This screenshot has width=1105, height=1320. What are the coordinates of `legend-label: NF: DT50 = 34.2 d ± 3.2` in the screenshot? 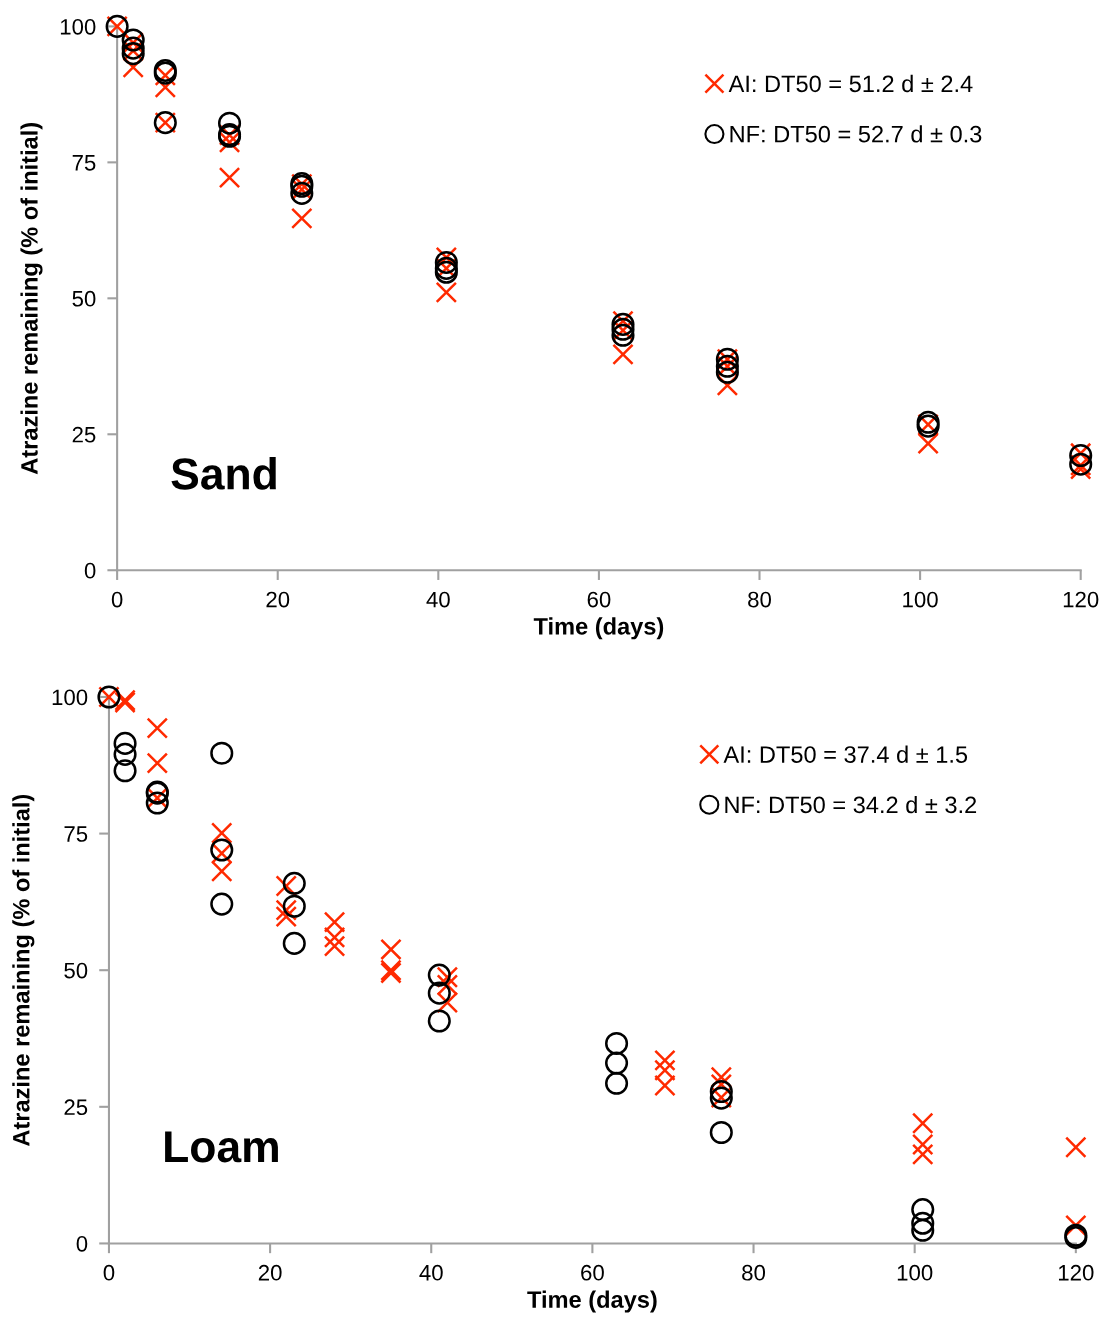 It's located at (851, 804).